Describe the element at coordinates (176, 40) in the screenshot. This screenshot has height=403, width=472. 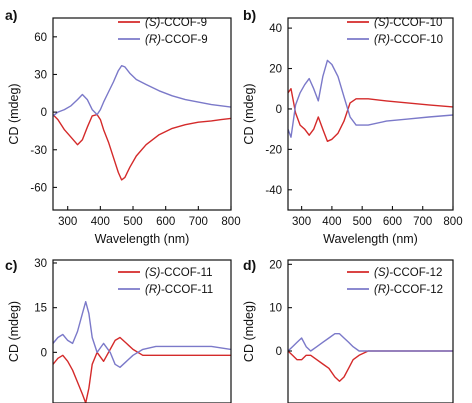
I see `legend-label: (R)-CCOF-9` at that location.